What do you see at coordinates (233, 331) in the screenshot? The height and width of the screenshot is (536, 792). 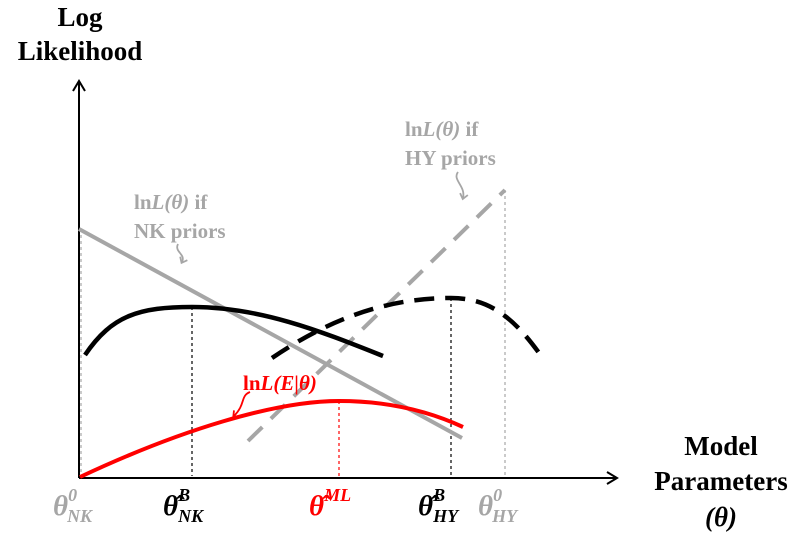 I see `nk-posterior-curve` at bounding box center [233, 331].